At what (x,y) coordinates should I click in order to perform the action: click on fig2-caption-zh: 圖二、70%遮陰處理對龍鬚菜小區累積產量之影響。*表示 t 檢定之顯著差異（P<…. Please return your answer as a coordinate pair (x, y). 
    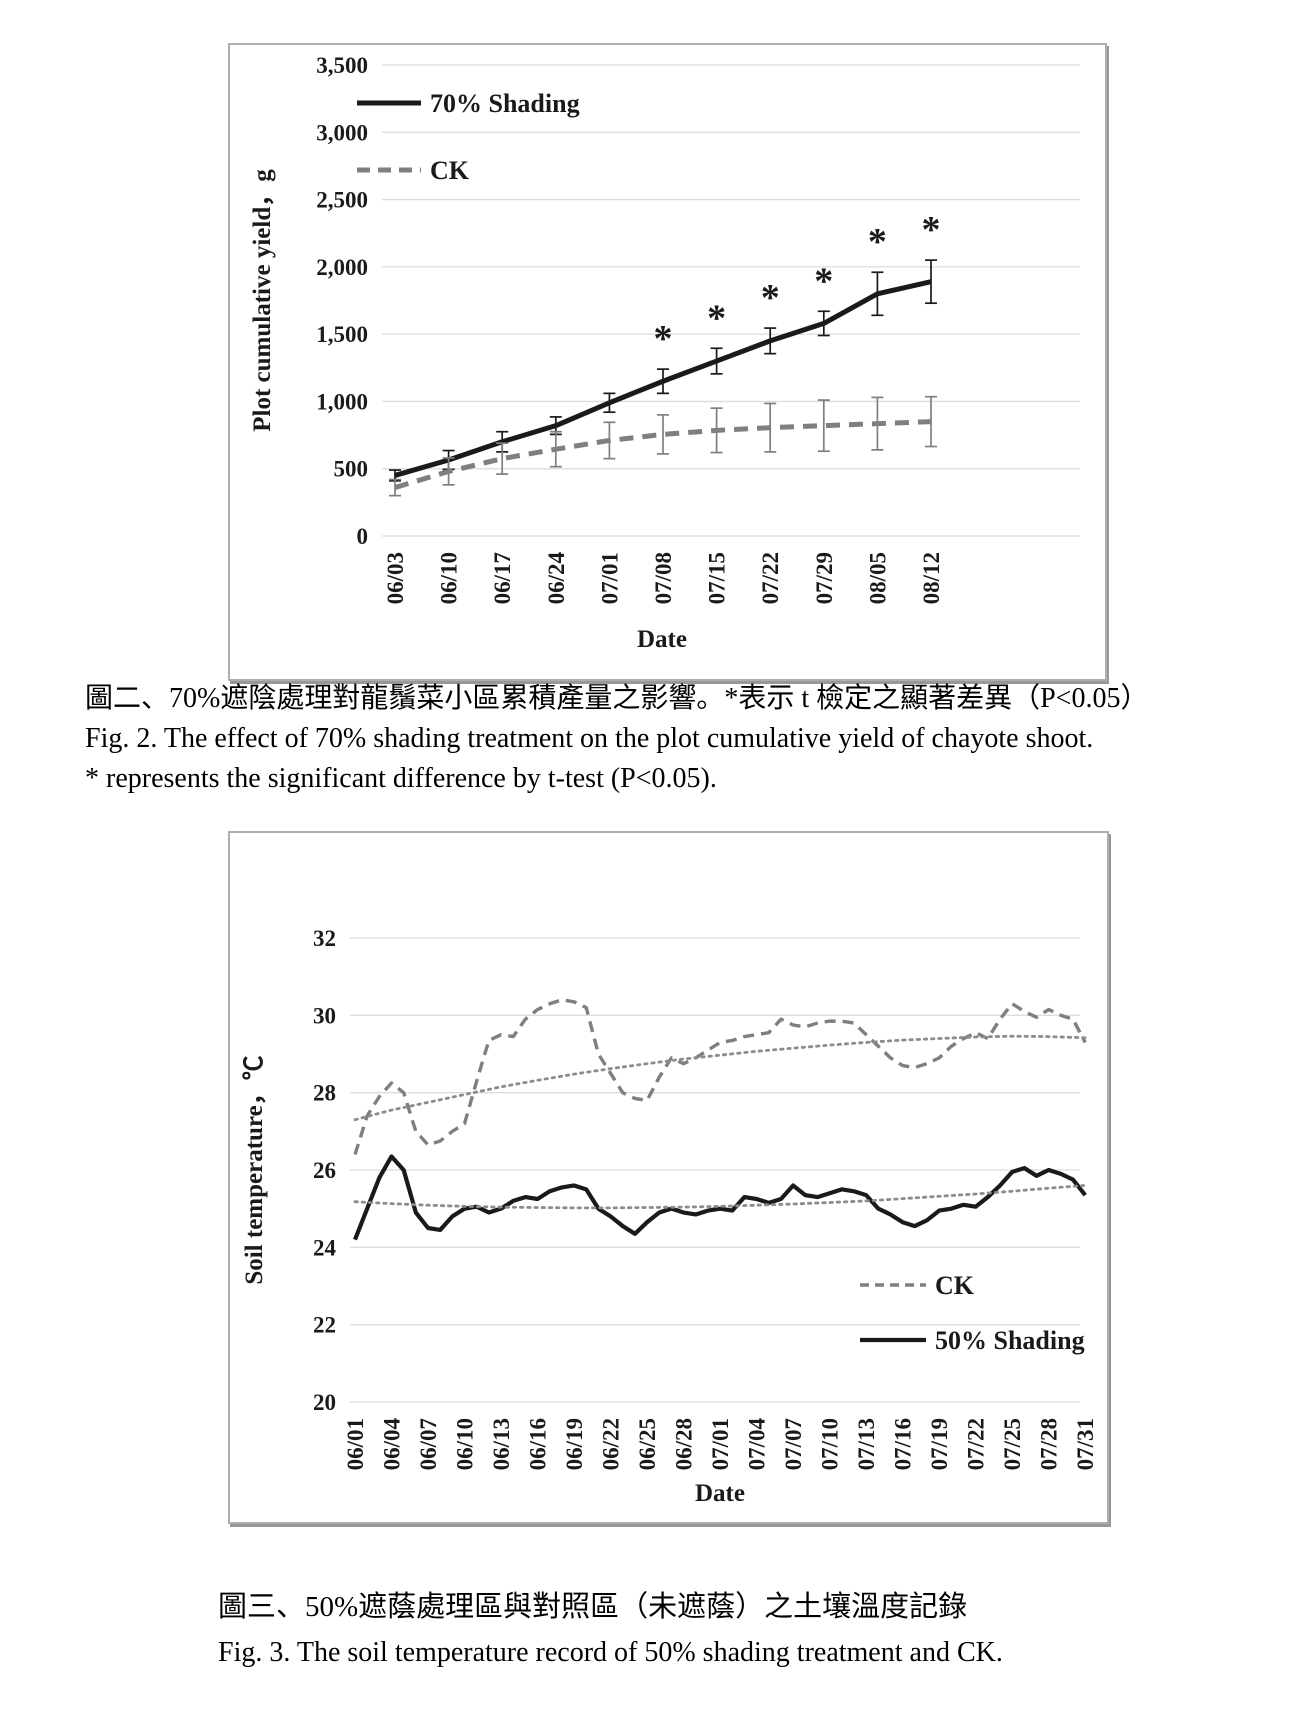
    Looking at the image, I should click on (617, 698).